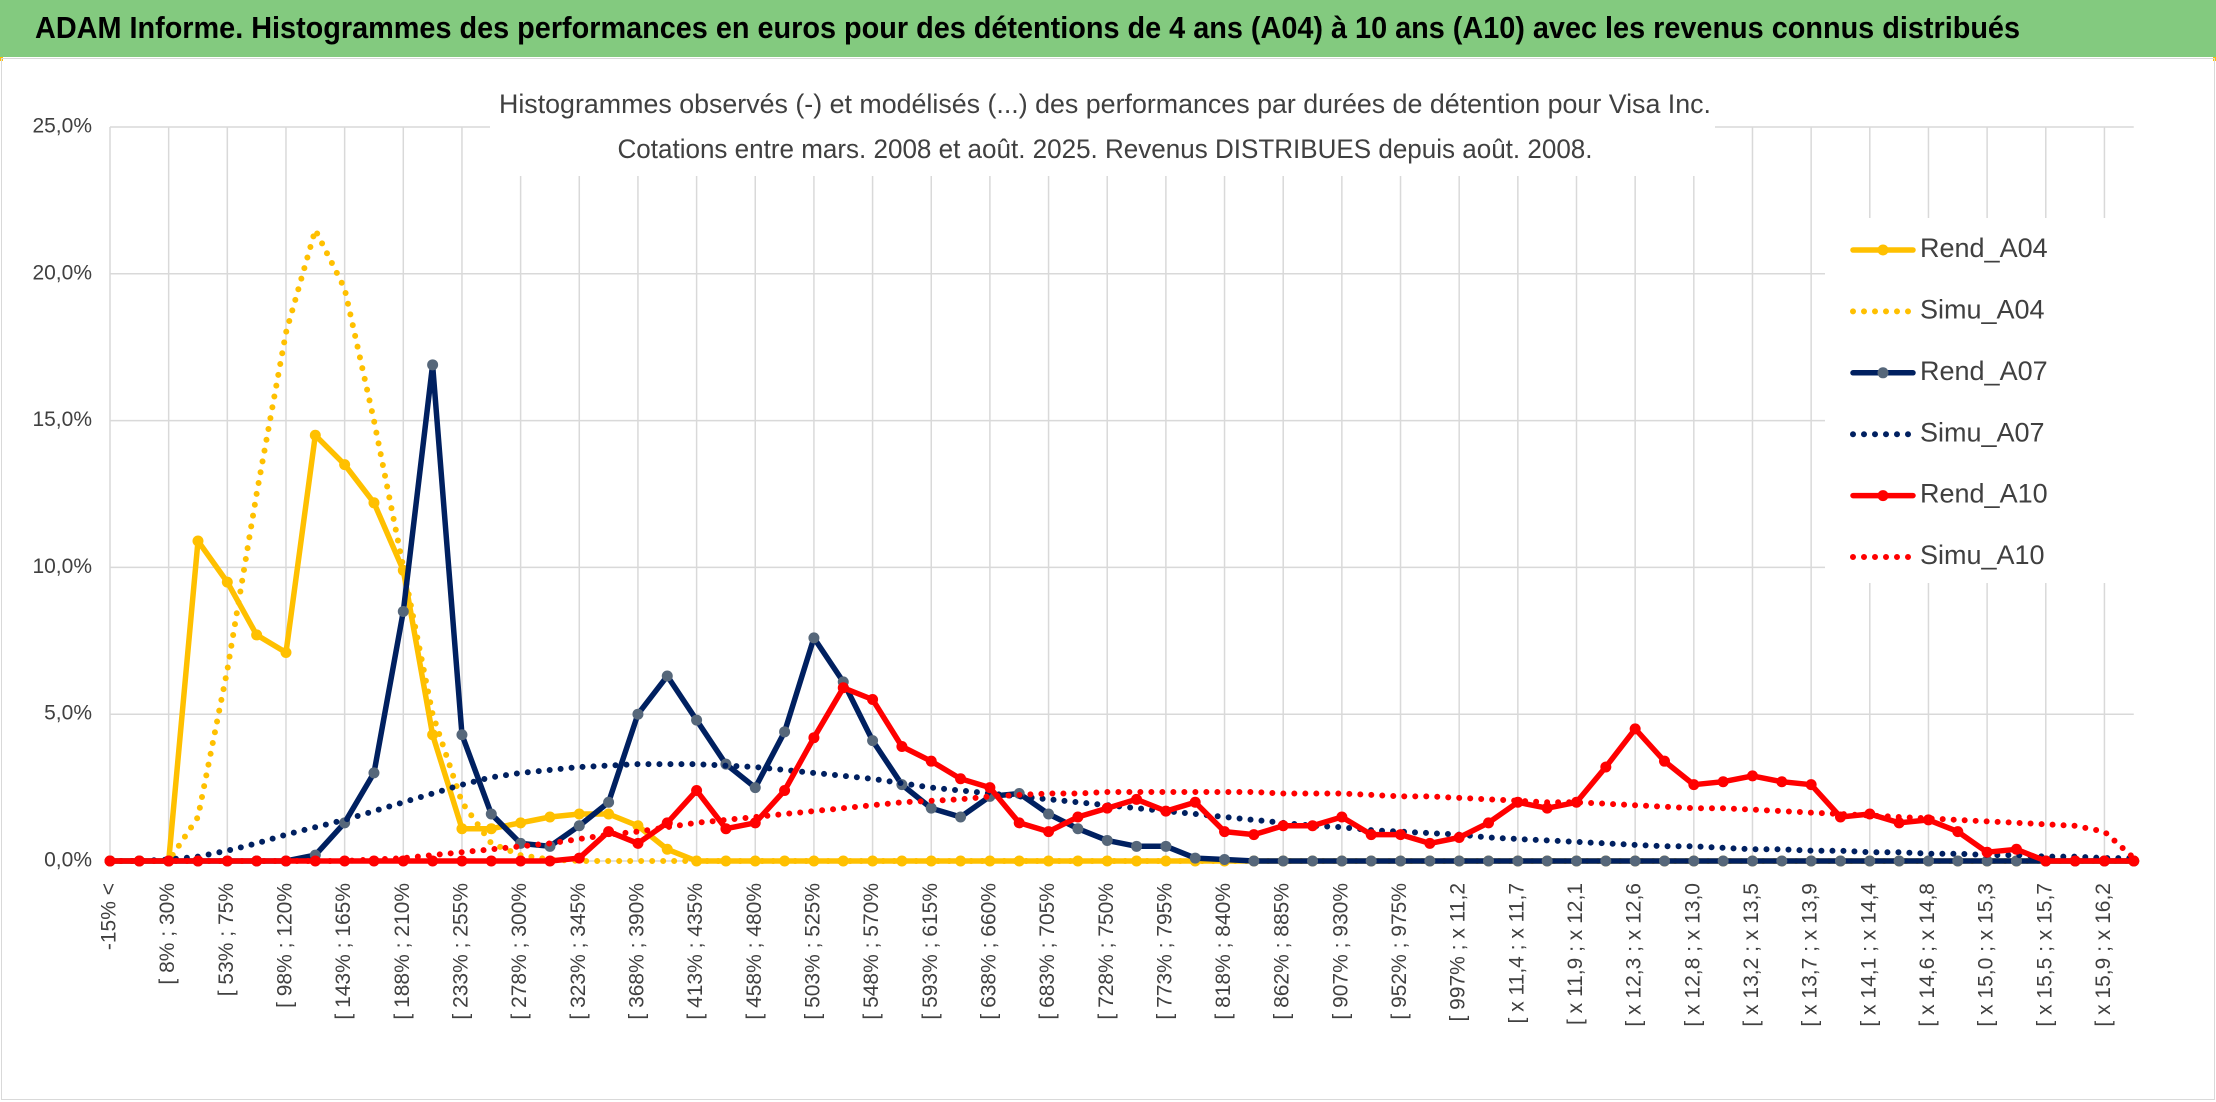 The height and width of the screenshot is (1102, 2216). What do you see at coordinates (1164, 951) in the screenshot?
I see `x-tick-label: [ 773% ; 795%` at bounding box center [1164, 951].